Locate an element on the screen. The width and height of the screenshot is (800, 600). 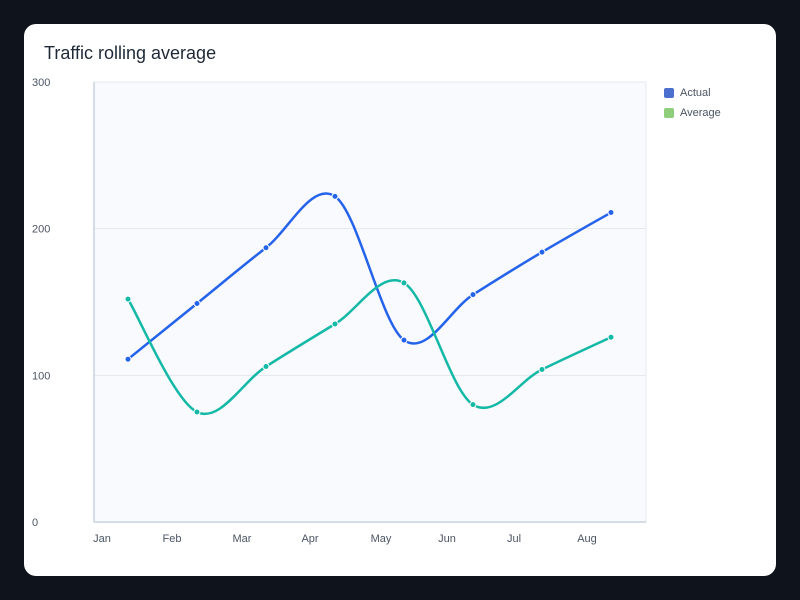
x-tick-label: Jan is located at coordinates (102, 539).